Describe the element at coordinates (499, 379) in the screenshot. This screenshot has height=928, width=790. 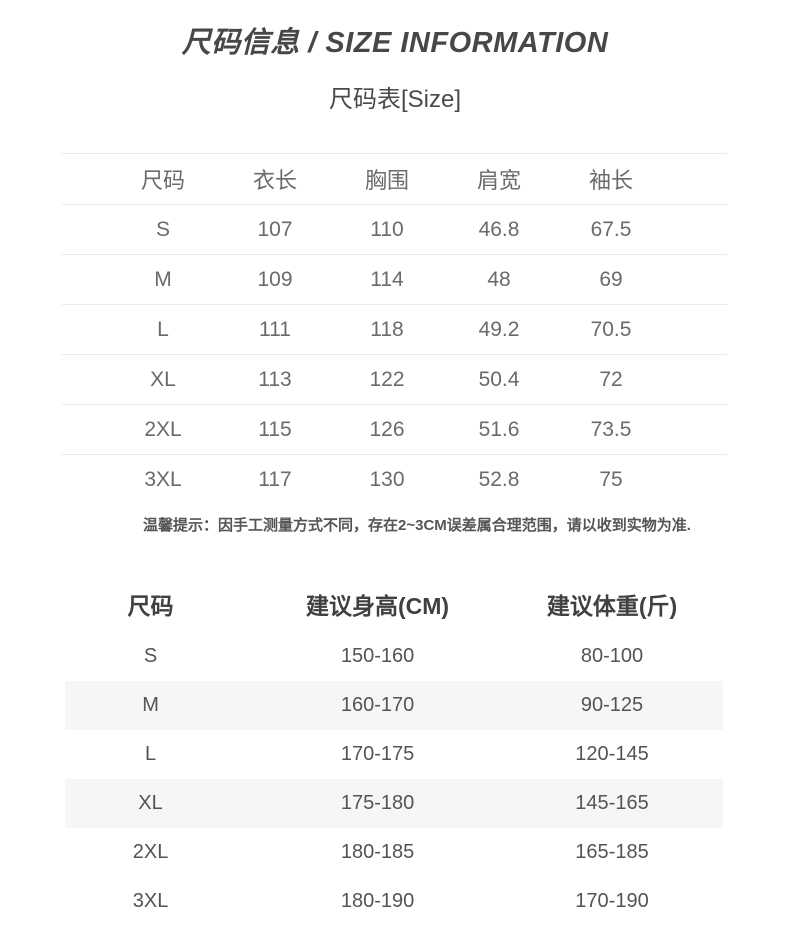
I see `shoulder-value: 50.4` at that location.